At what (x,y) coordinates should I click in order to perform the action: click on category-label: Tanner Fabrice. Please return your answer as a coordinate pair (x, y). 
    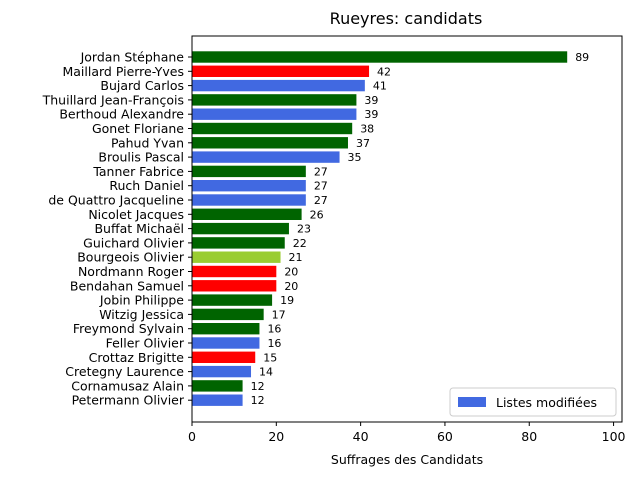
    Looking at the image, I should click on (138, 171).